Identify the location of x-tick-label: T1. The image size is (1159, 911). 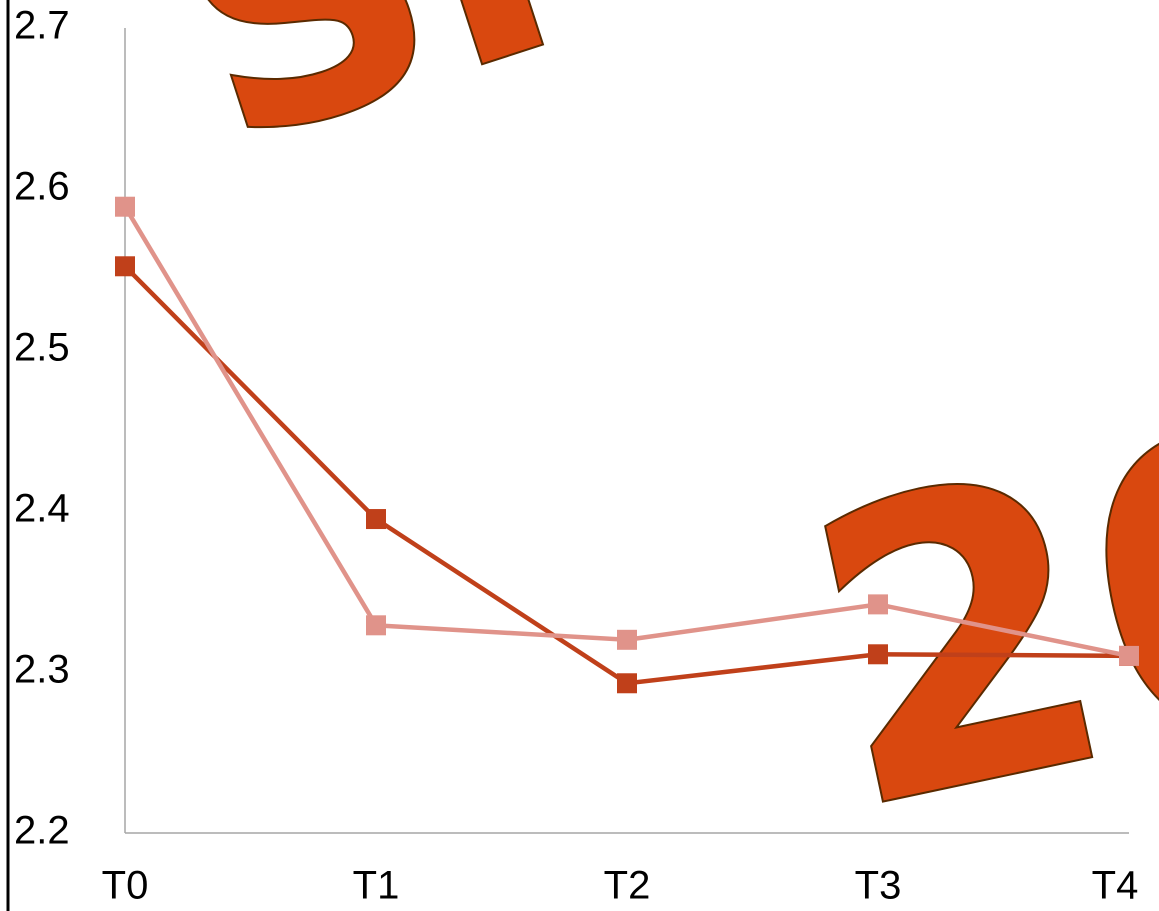
(376, 886).